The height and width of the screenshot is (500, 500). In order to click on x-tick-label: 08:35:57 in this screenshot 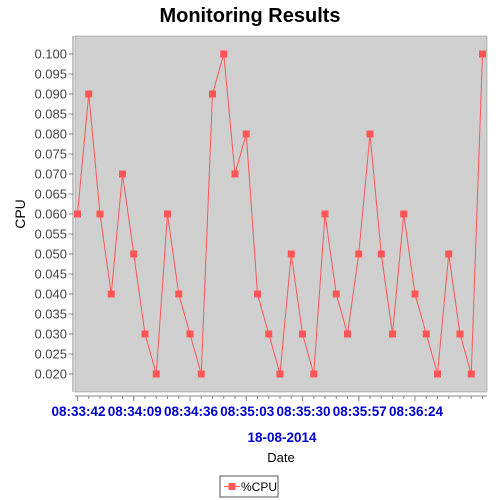, I will do `click(360, 411)`.